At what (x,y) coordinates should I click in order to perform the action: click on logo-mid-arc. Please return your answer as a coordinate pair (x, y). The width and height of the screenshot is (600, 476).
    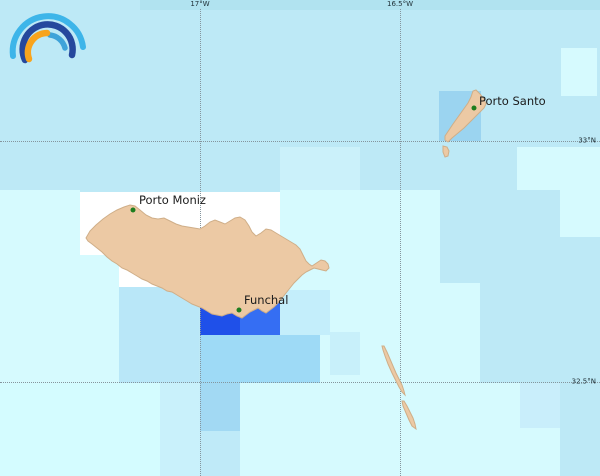
    Looking at the image, I should click on (57, 41).